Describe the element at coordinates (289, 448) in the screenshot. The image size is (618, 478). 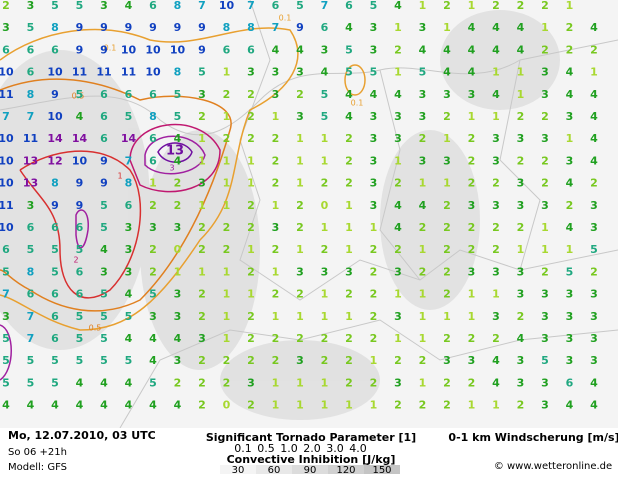
I see `stp-level: 1.0` at that location.